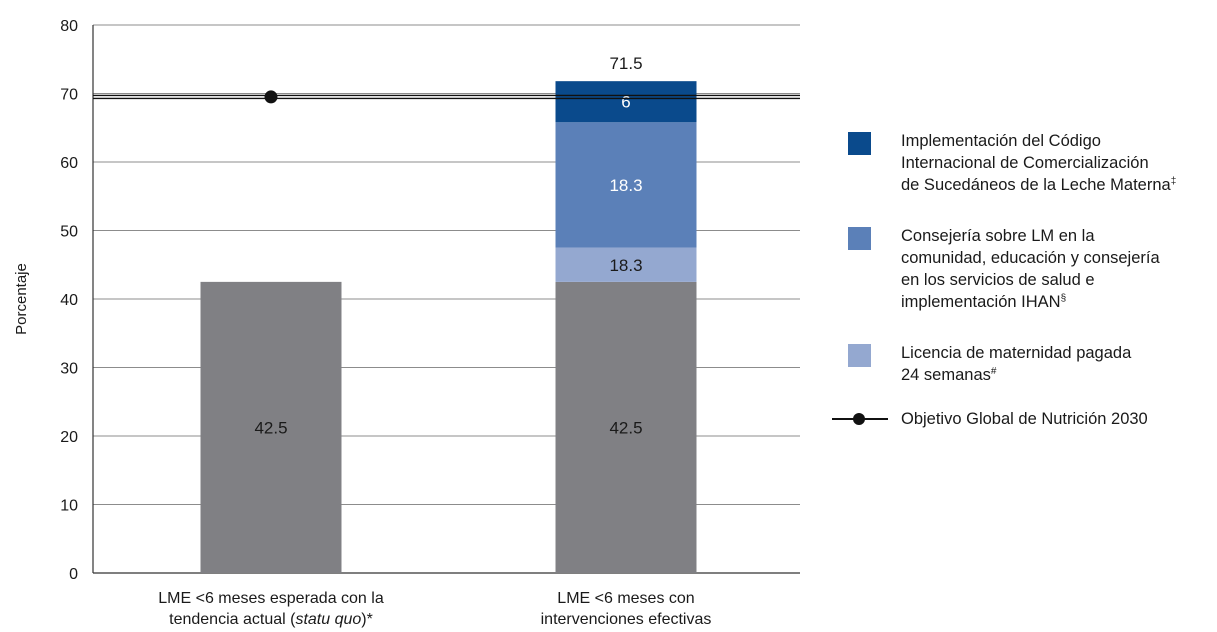 The height and width of the screenshot is (632, 1217). Describe the element at coordinates (69, 369) in the screenshot. I see `y-tick-30: 30` at that location.